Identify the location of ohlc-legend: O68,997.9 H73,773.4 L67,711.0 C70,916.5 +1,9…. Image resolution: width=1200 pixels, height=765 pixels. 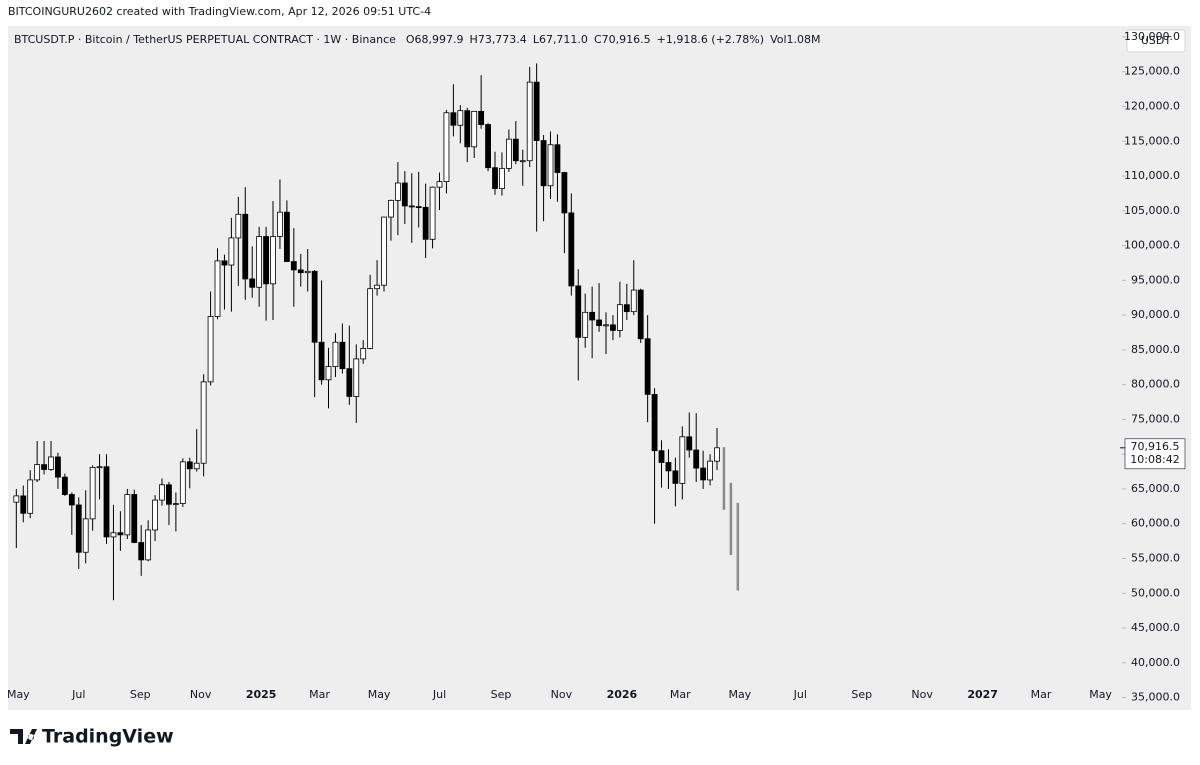
(613, 39).